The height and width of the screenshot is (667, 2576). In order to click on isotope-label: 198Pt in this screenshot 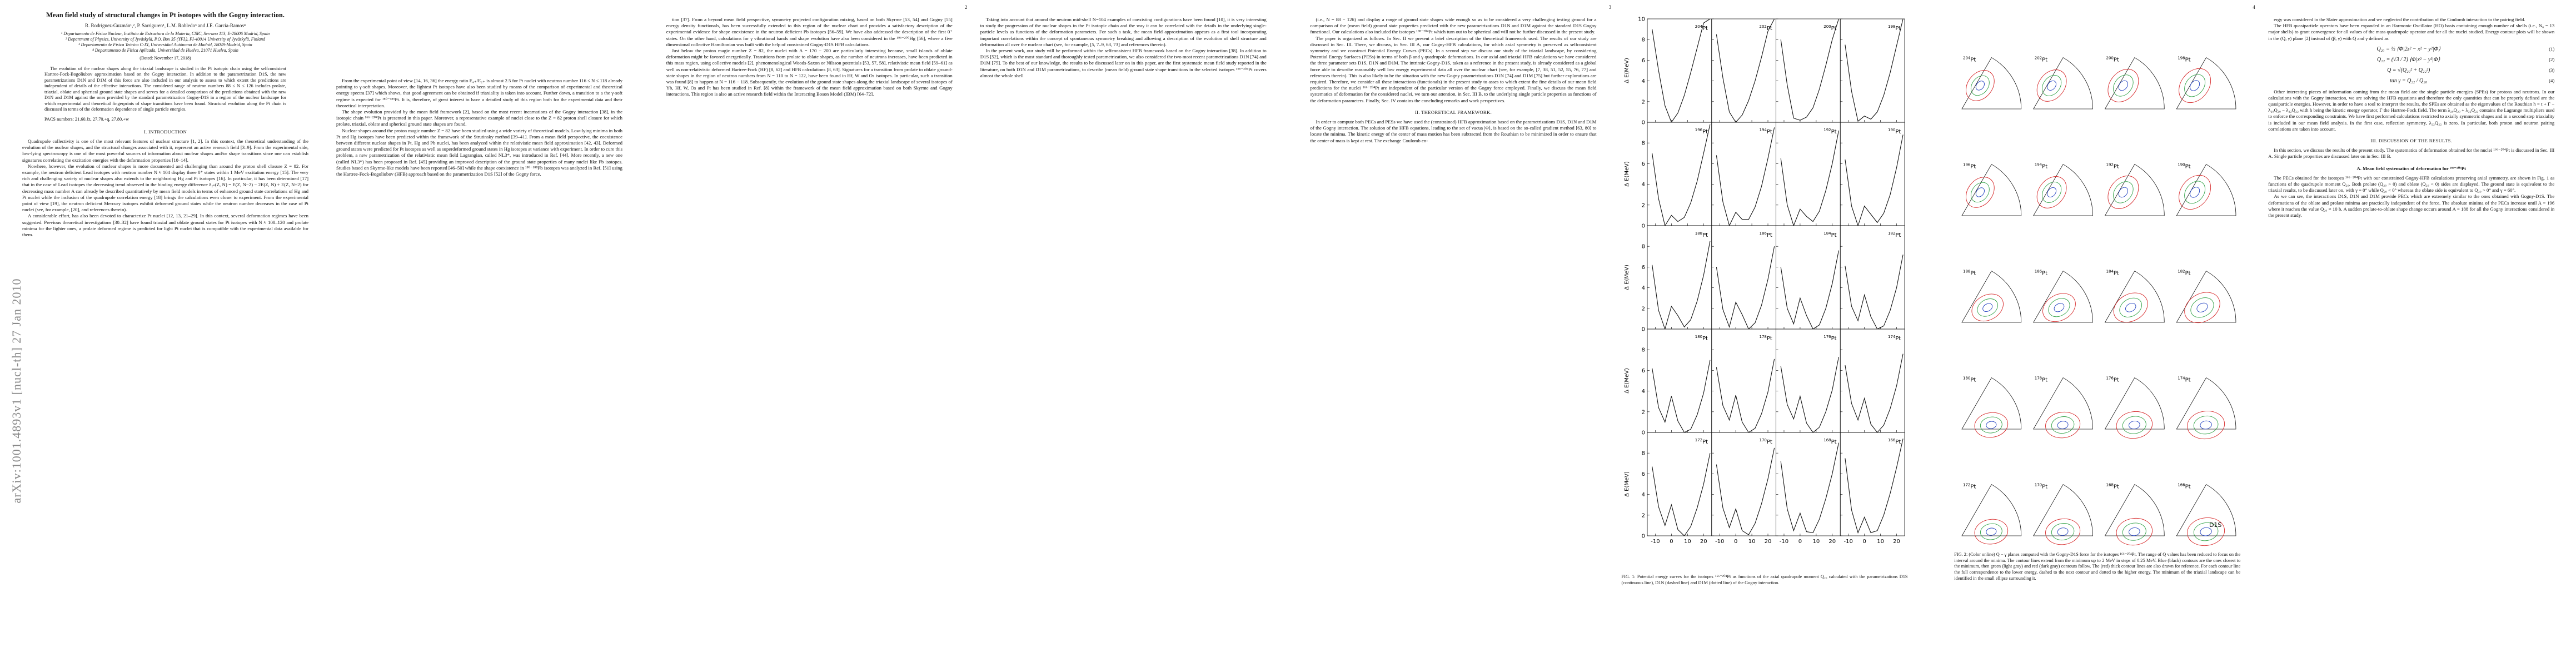, I will do `click(1894, 28)`.